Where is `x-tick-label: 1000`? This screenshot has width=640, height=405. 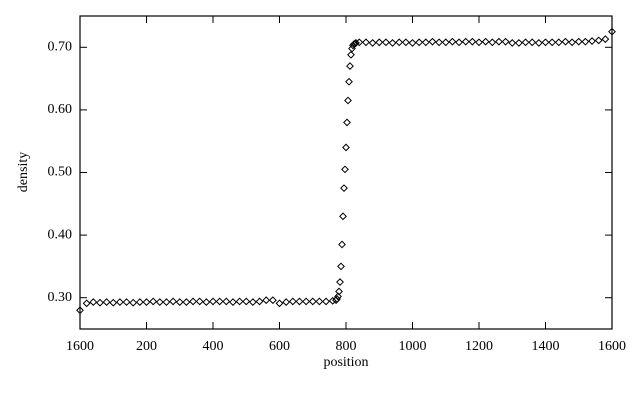 x-tick-label: 1000 is located at coordinates (413, 346).